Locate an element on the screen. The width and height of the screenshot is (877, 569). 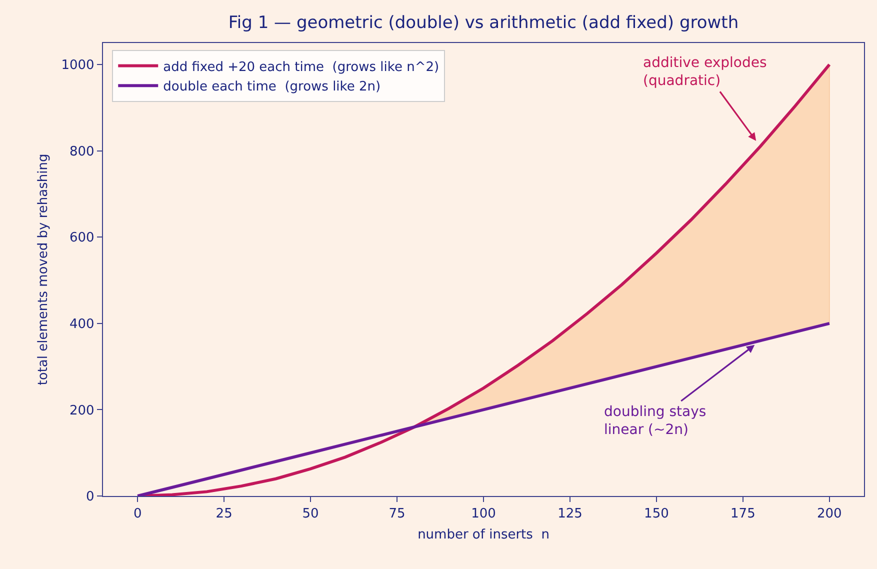
legend-label: add fixed +20 each time (grows like n^2) is located at coordinates (301, 67).